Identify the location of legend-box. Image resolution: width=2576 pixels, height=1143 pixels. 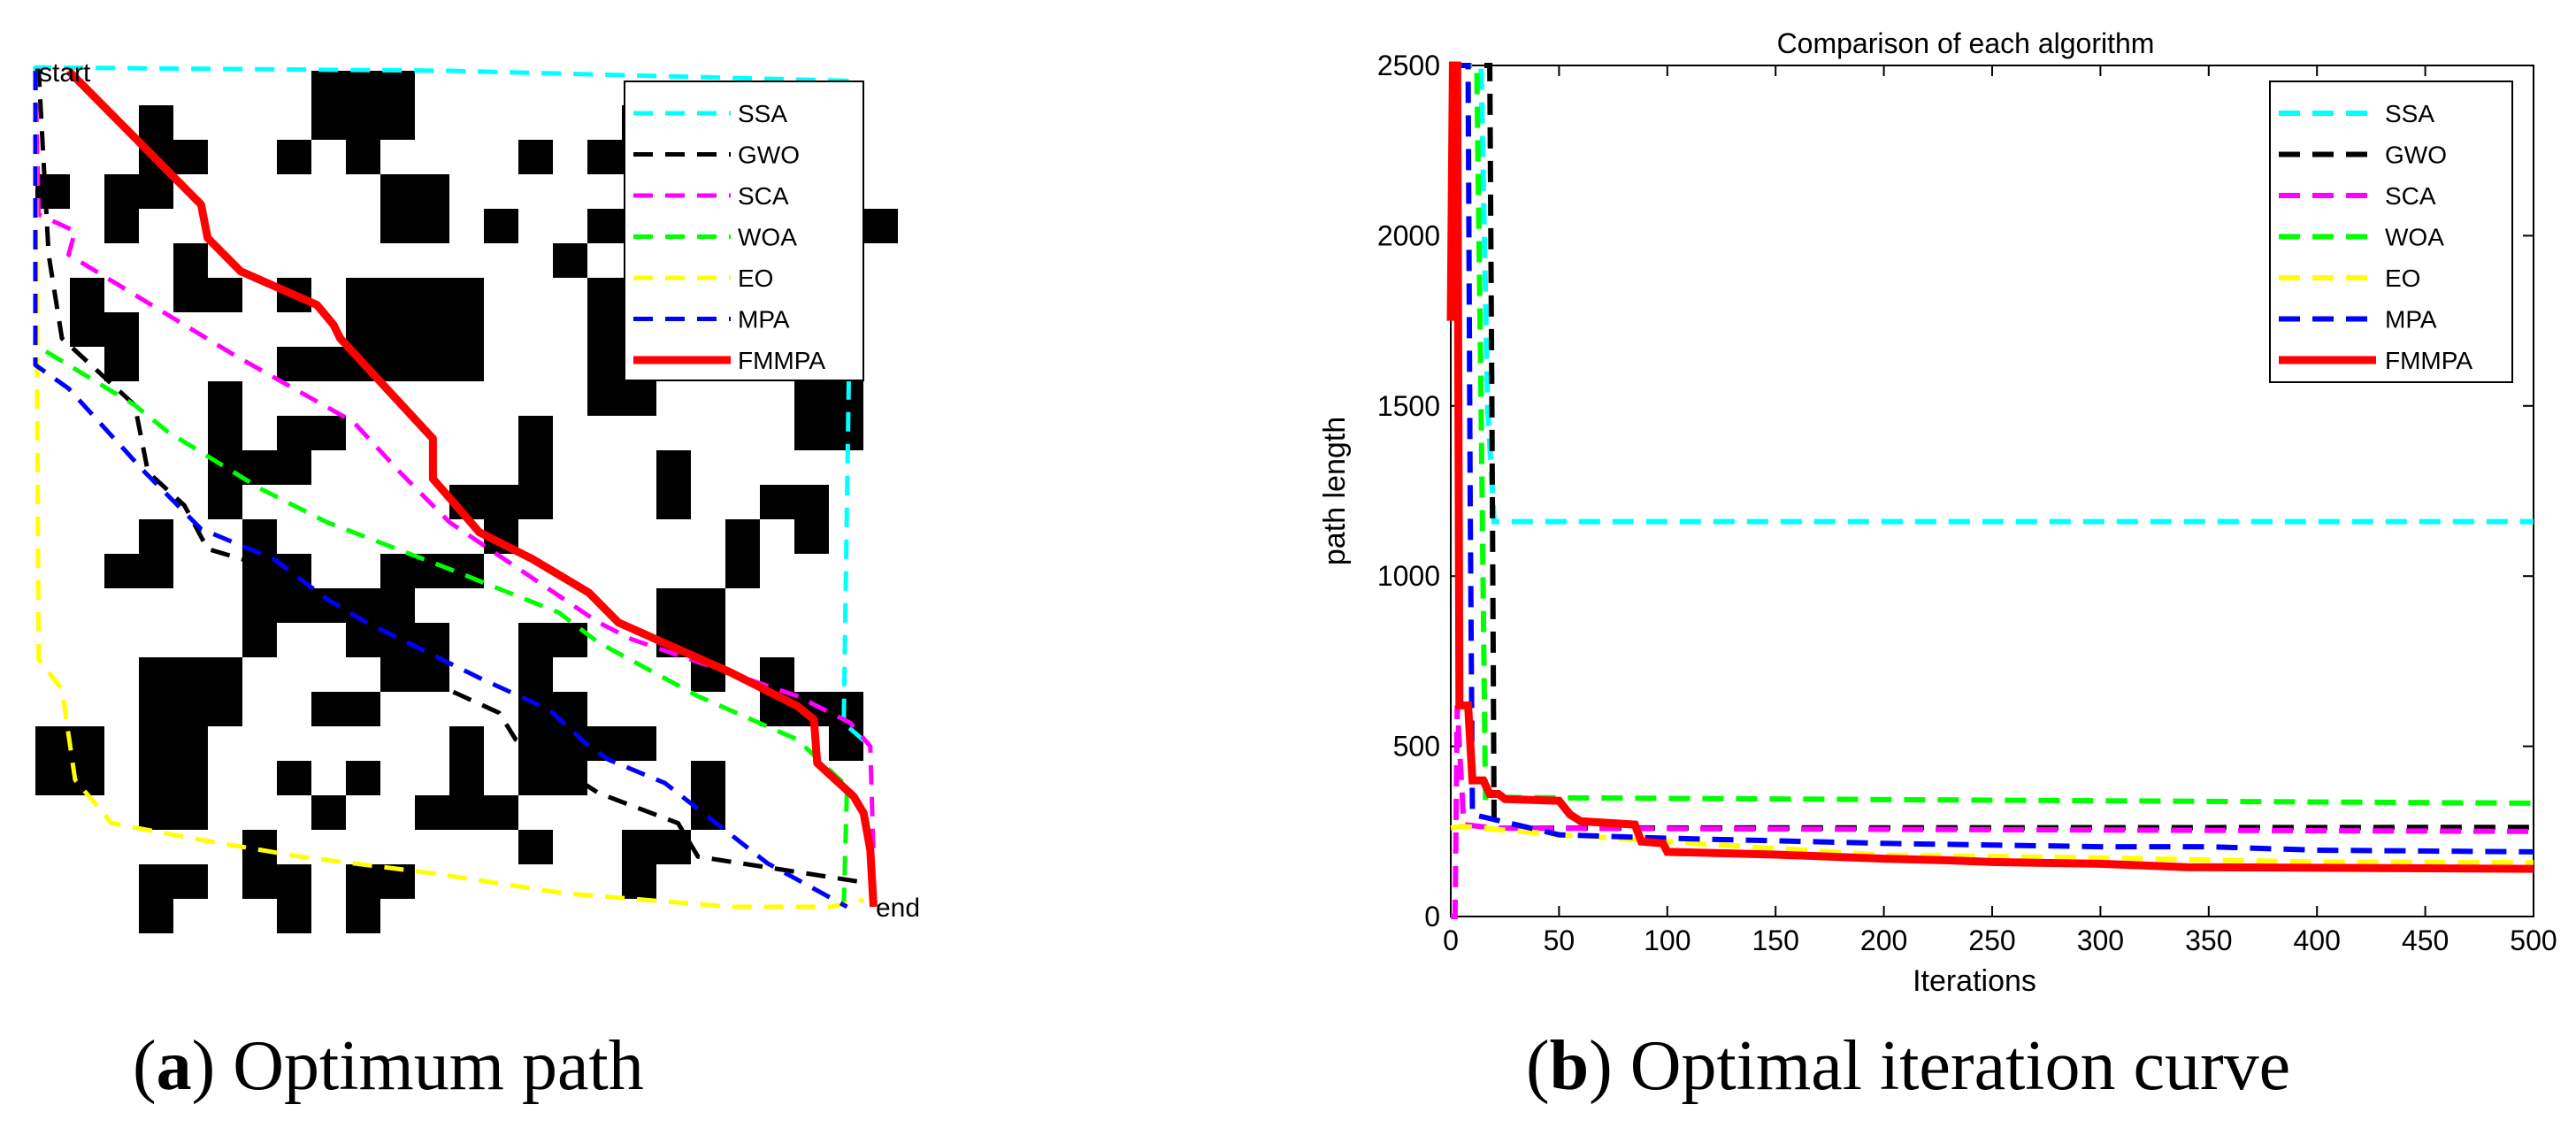
(2391, 232).